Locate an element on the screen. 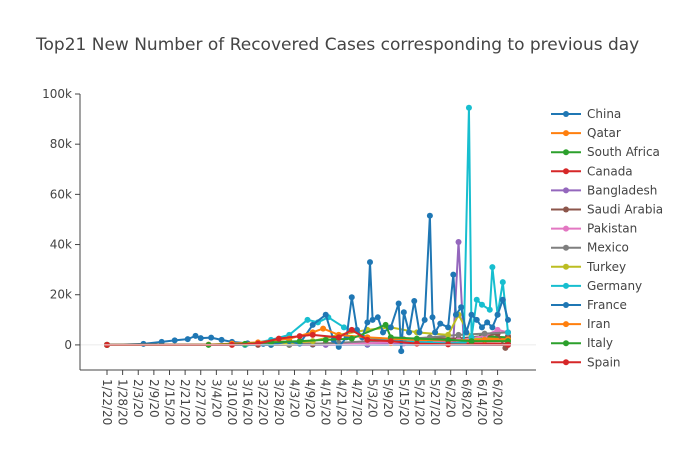  y-tick-label: 100k is located at coordinates (57, 94).